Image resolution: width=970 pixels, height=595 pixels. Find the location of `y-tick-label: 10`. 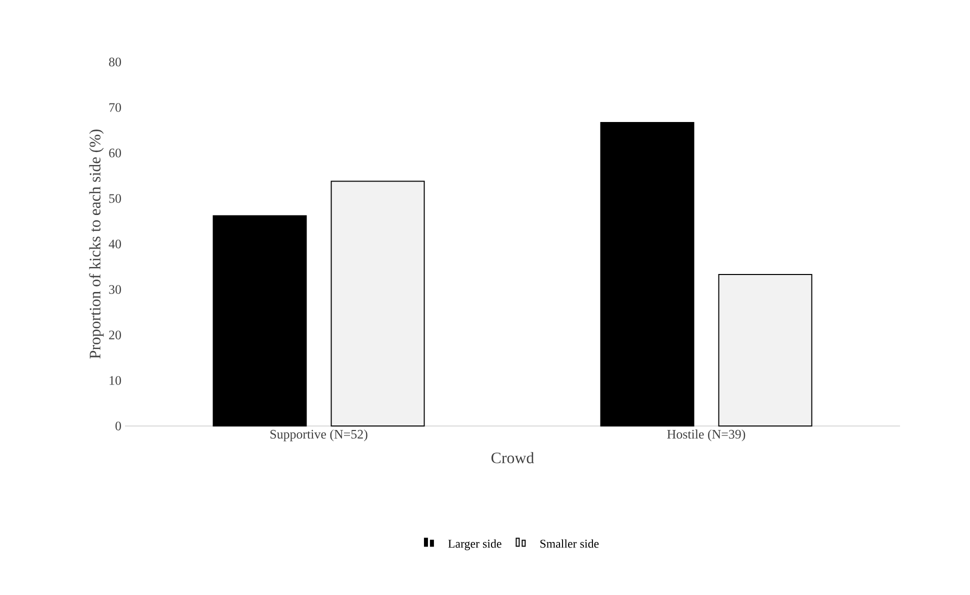

y-tick-label: 10 is located at coordinates (115, 380).